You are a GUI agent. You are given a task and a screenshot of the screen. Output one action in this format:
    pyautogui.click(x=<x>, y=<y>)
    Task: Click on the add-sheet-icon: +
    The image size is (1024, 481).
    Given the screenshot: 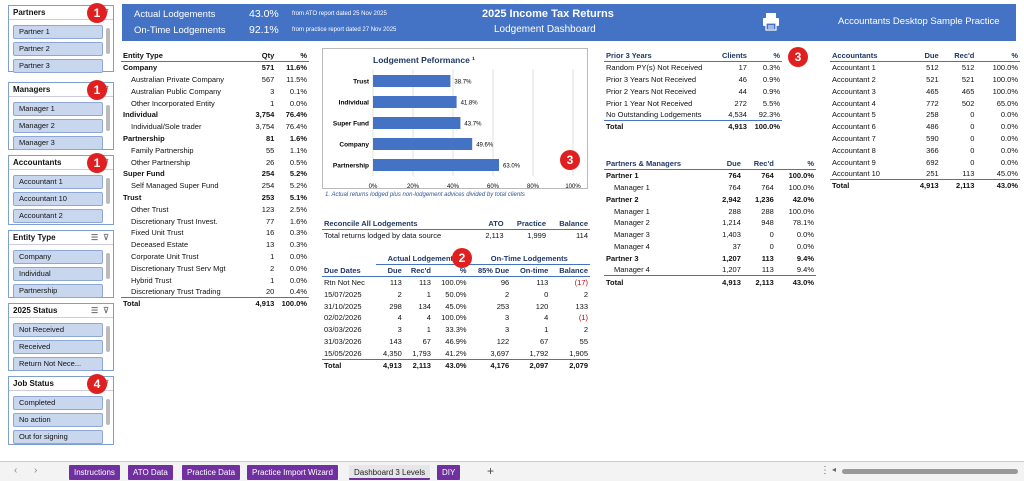 What is the action you would take?
    pyautogui.click(x=491, y=471)
    